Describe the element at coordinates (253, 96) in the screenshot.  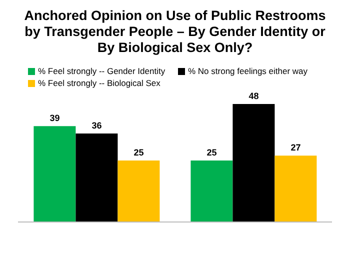
I see `data-label: 48` at that location.